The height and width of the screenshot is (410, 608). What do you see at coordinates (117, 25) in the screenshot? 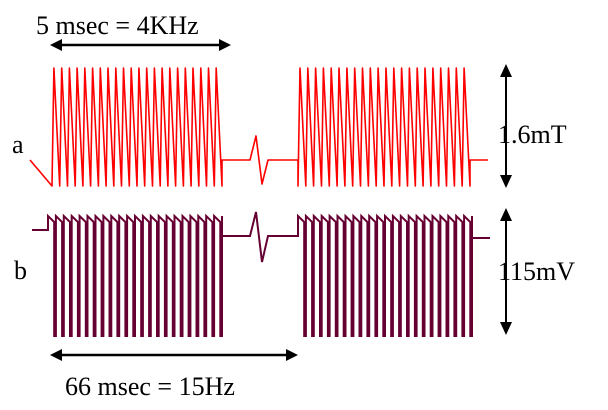
I see `top-span-label: 5 msec = 4KHz` at bounding box center [117, 25].